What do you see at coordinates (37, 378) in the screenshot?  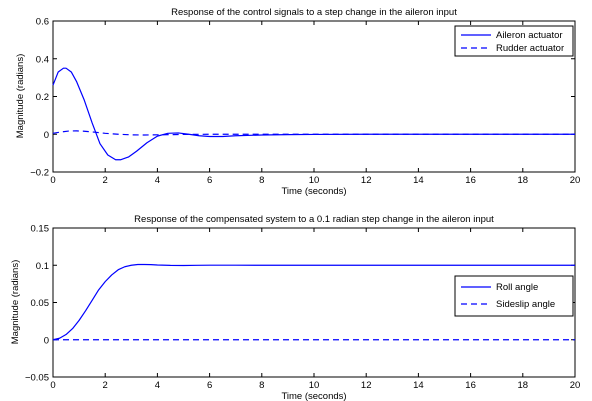 I see `y-tick-label: −0.05` at bounding box center [37, 378].